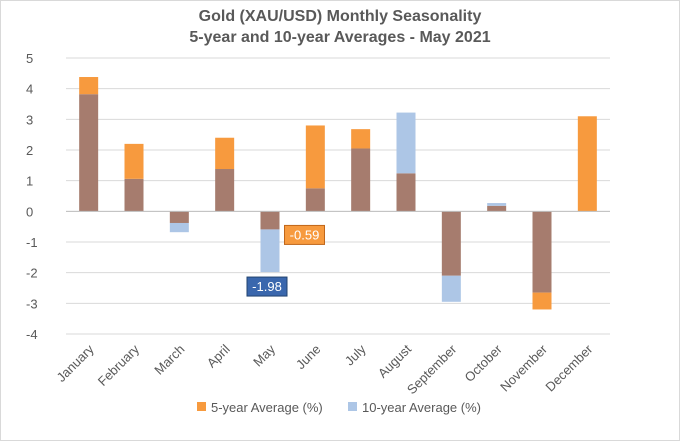 The image size is (680, 441). Describe the element at coordinates (355, 354) in the screenshot. I see `x-tick-label: July` at that location.